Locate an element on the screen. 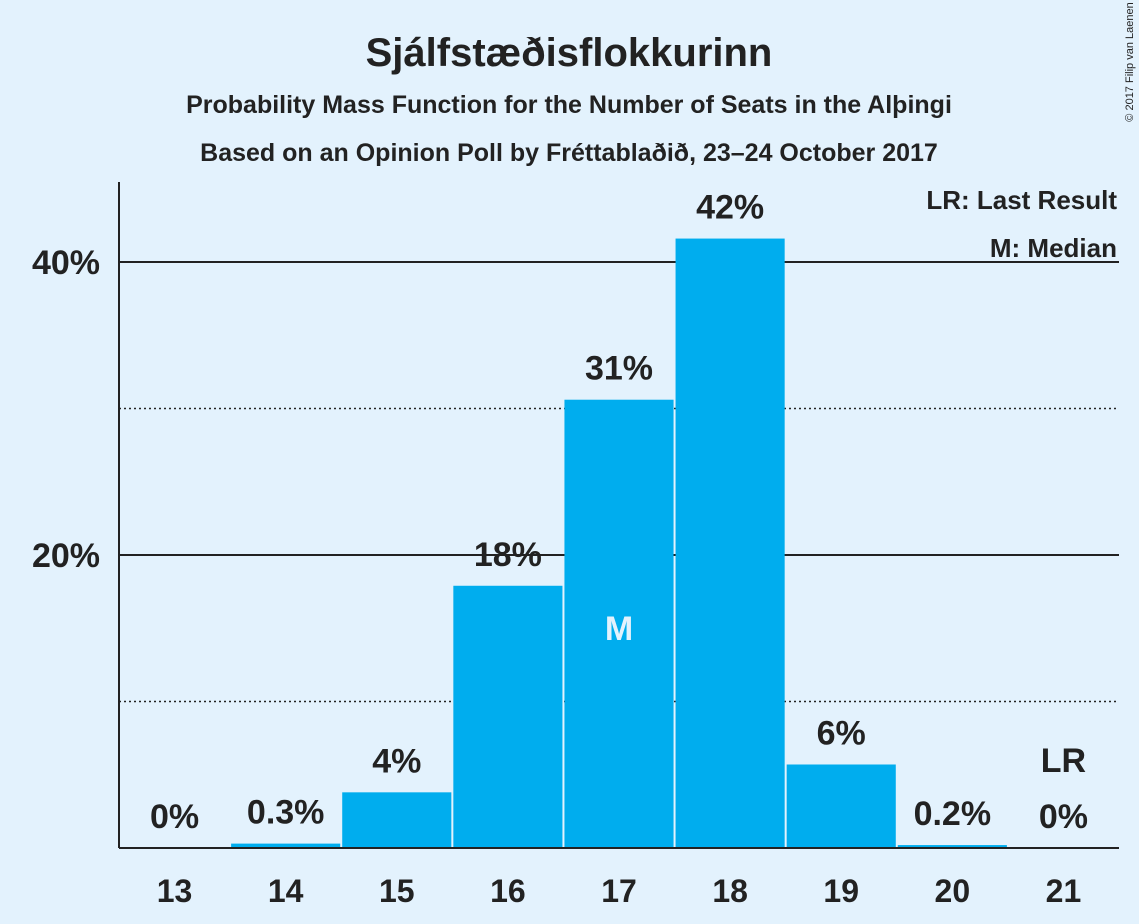  data-label: 31% is located at coordinates (619, 369).